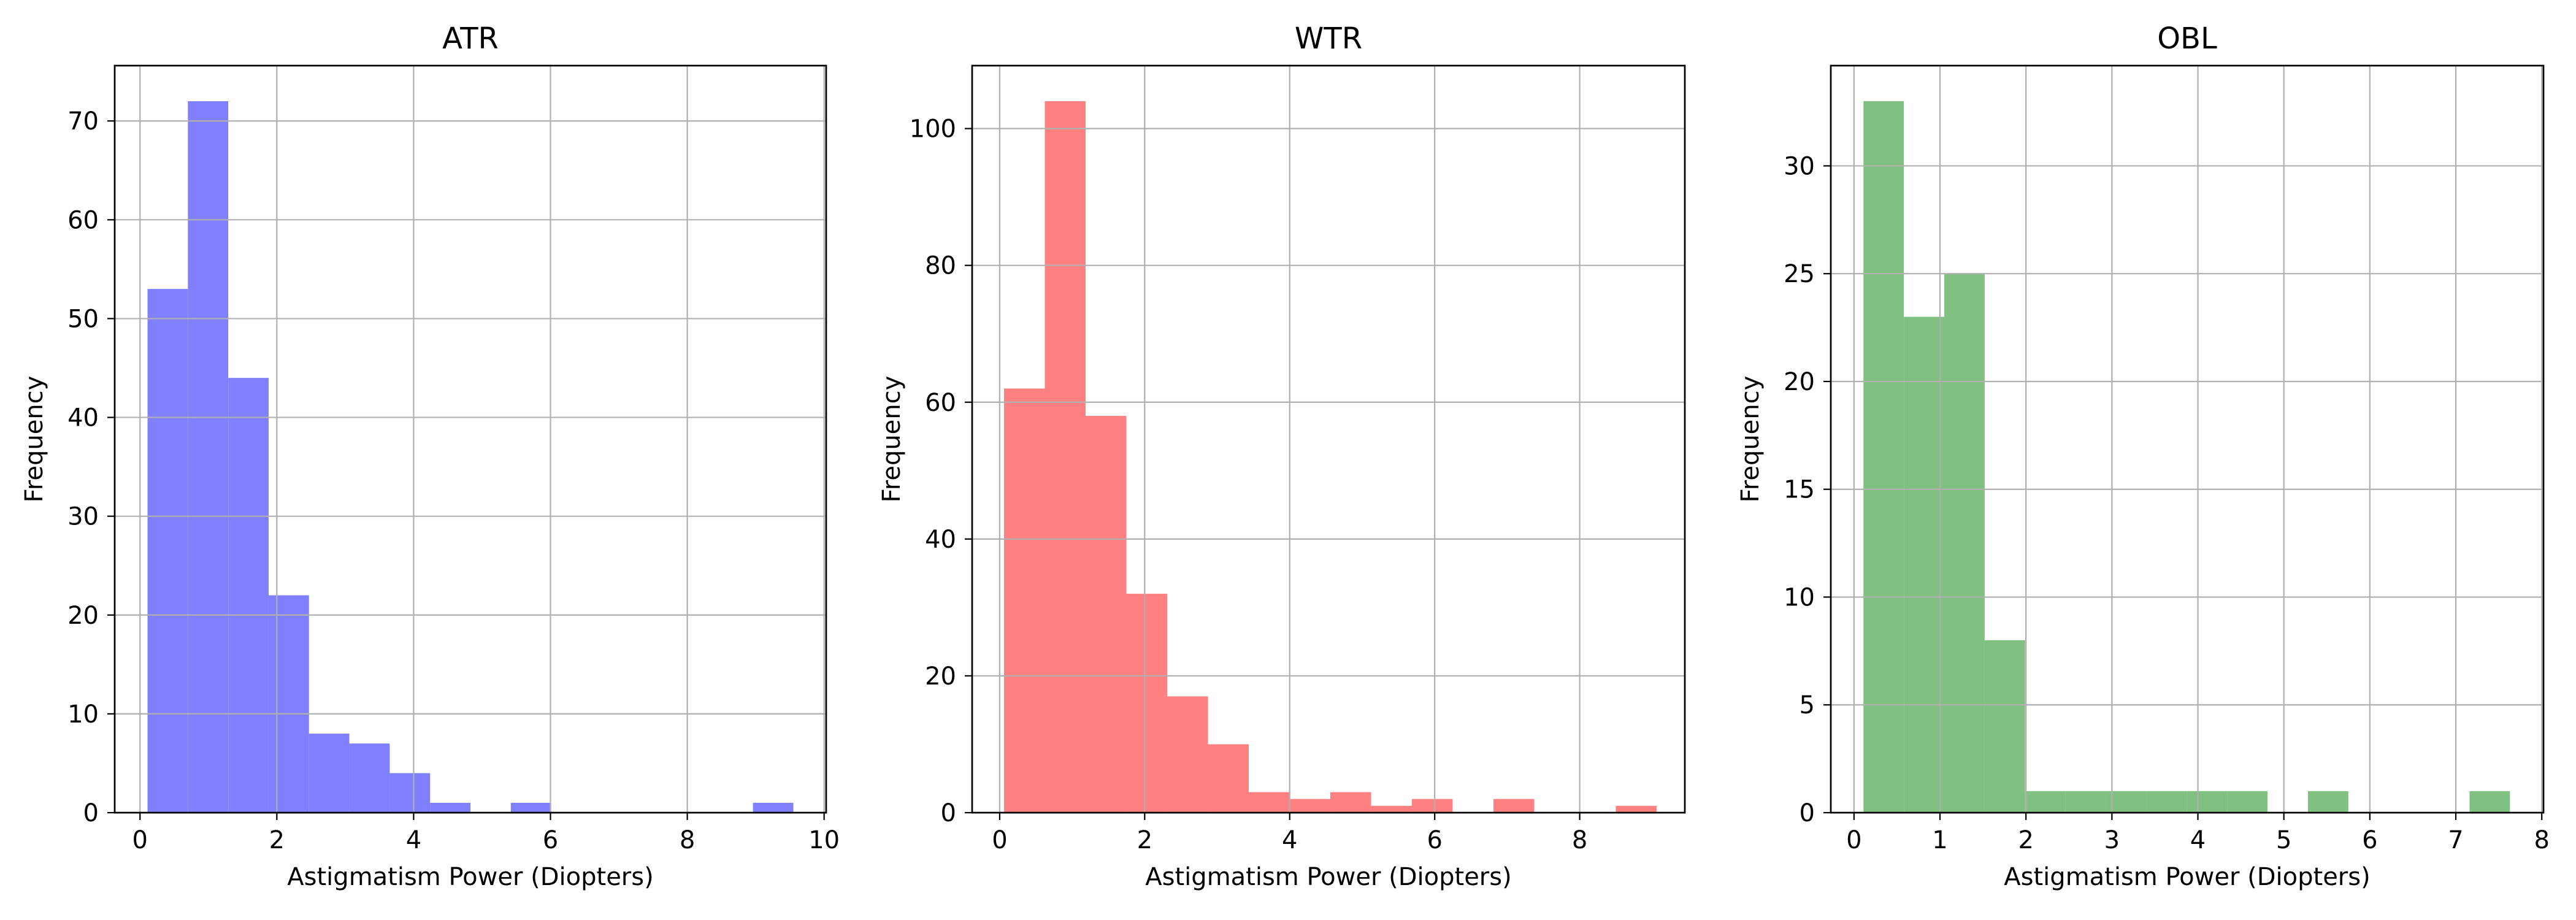  Describe the element at coordinates (1750, 439) in the screenshot. I see `obl-y-axis-label: Frequency` at that location.